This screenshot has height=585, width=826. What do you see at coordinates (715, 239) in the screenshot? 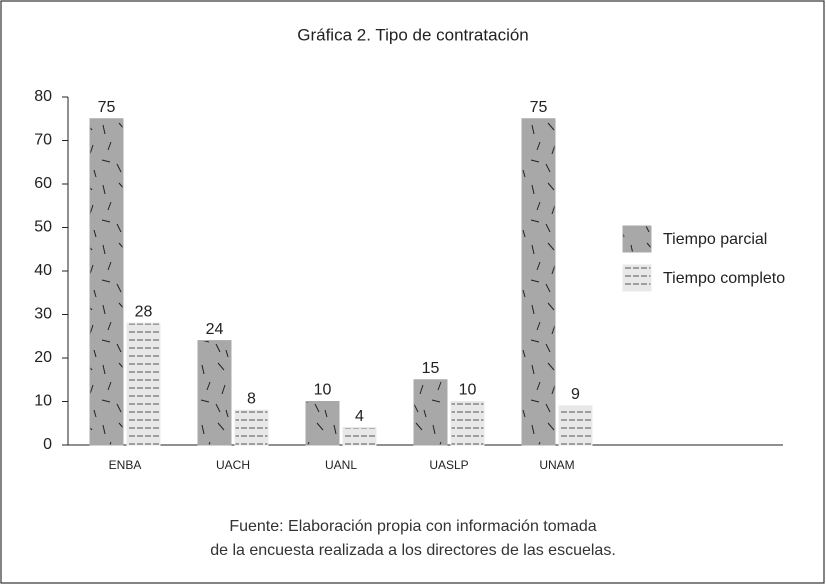
I see `legend-label: Tiempo parcial` at bounding box center [715, 239].